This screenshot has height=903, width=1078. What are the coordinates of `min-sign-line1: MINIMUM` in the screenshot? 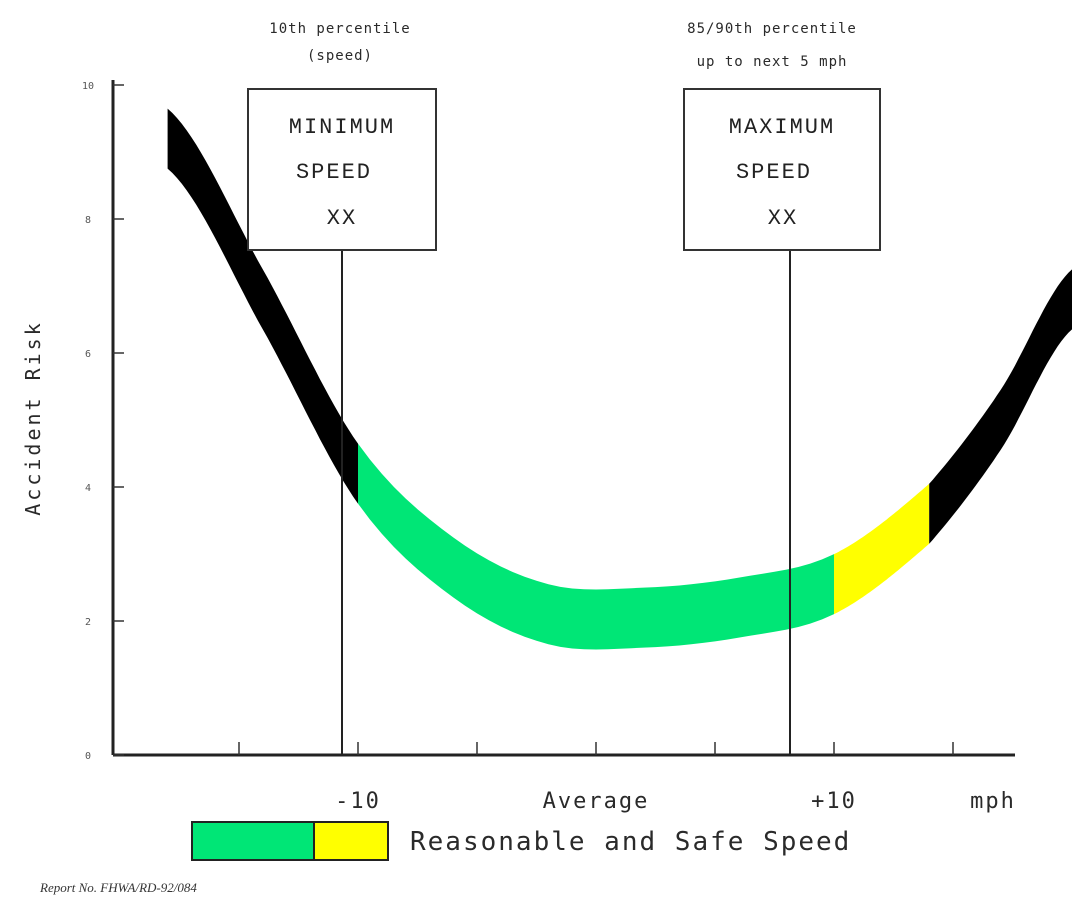 It's located at (342, 127).